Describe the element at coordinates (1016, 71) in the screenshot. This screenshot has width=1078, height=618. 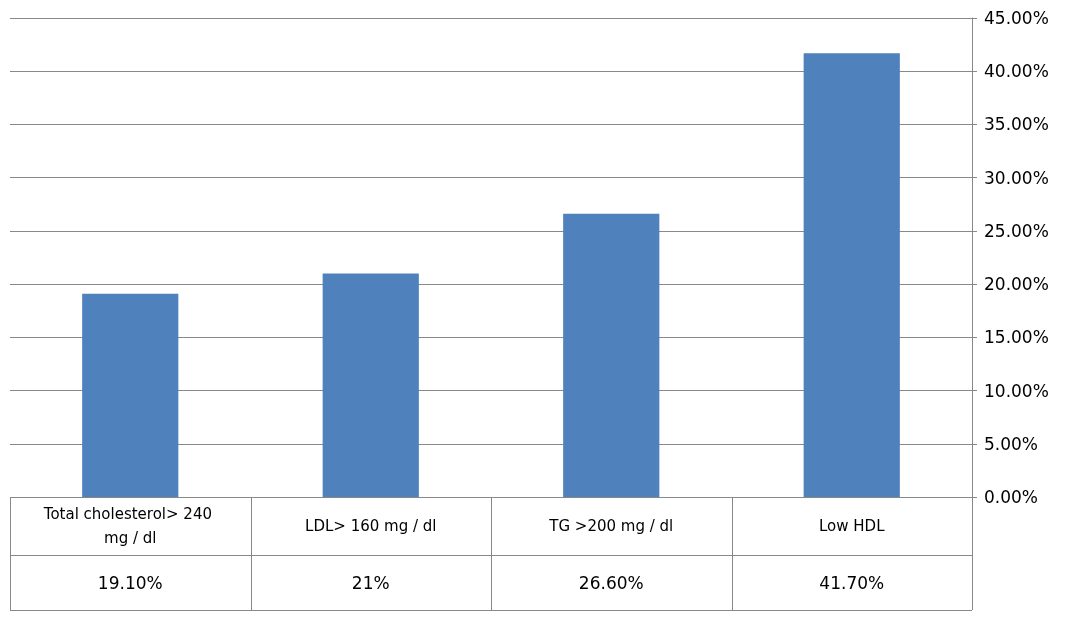
I see `y-tick-label: 40.00%` at that location.